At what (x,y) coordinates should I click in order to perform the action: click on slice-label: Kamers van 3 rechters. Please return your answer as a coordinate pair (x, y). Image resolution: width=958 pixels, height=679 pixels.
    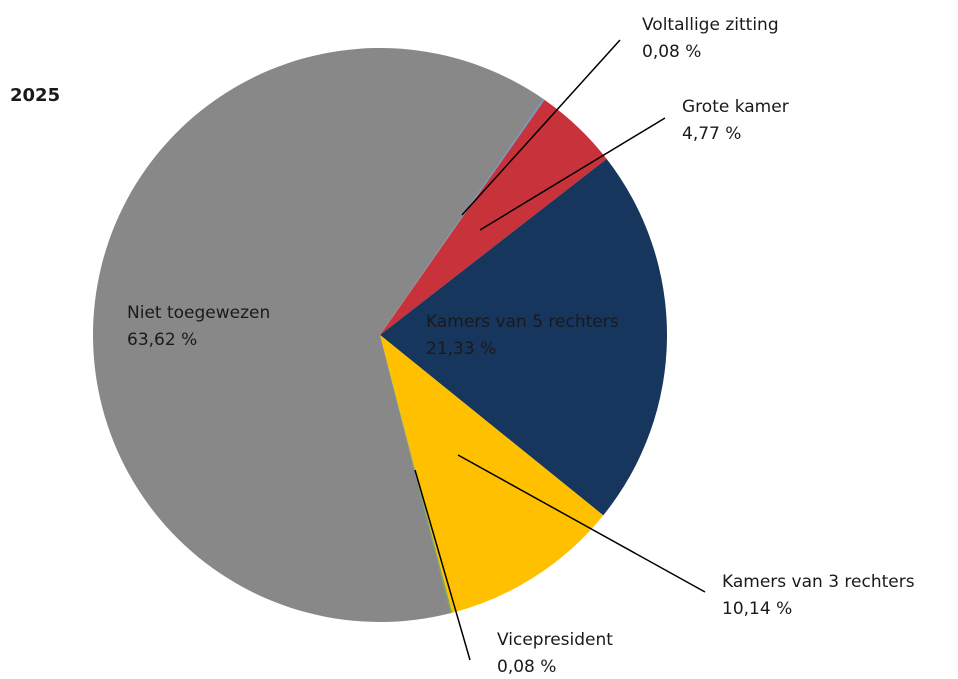
    Looking at the image, I should click on (818, 582).